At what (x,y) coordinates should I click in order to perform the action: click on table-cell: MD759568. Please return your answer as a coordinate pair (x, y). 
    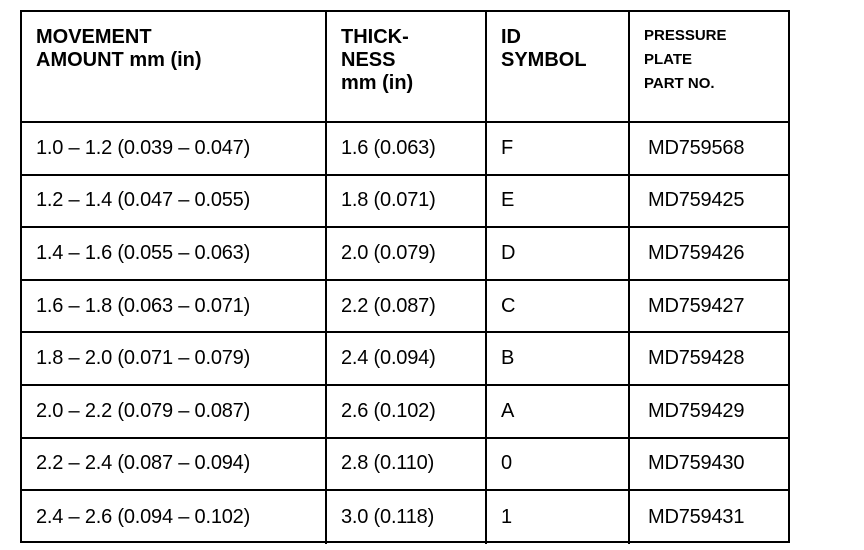
    Looking at the image, I should click on (709, 149).